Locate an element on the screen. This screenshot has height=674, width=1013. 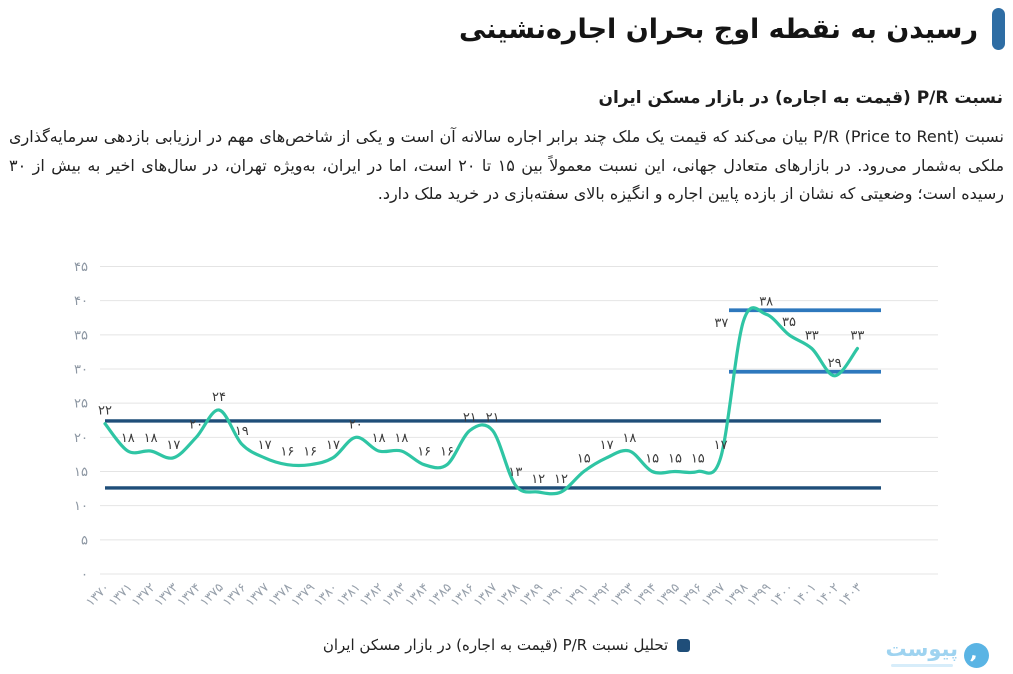
x-tick-label: ۱۳۹۸ is located at coordinates (736, 594).